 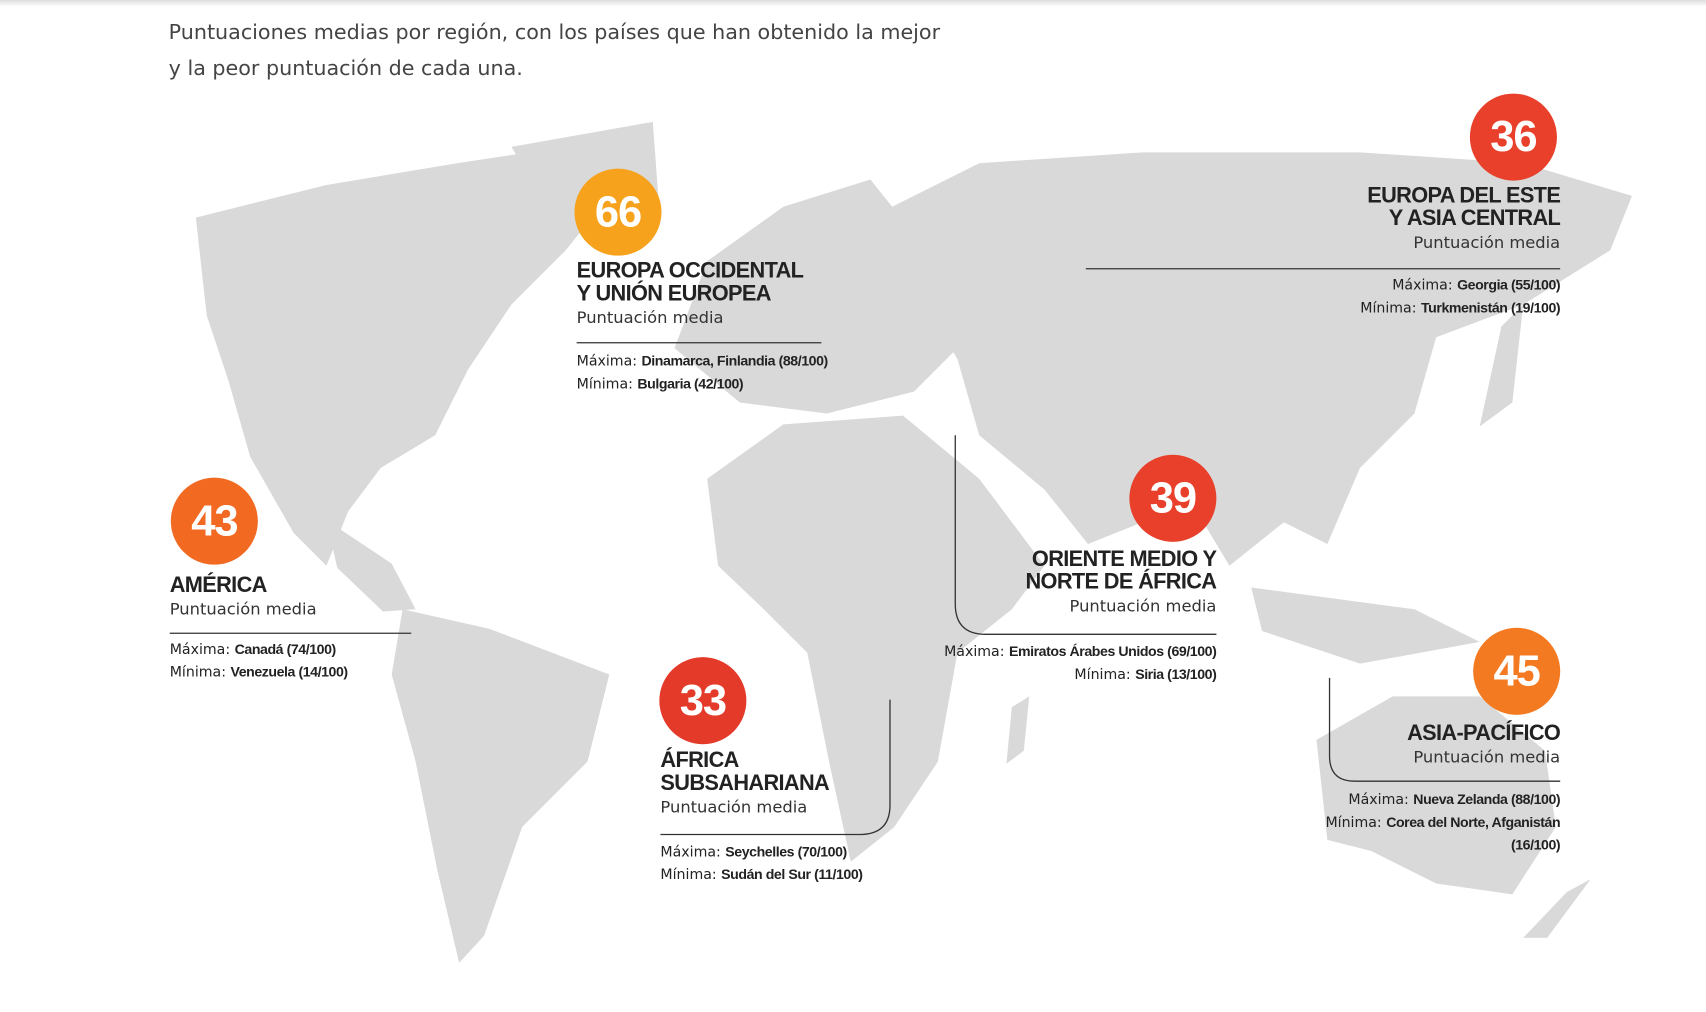 I want to click on region-name: NORTE DE ÁFRICA, so click(x=1121, y=582).